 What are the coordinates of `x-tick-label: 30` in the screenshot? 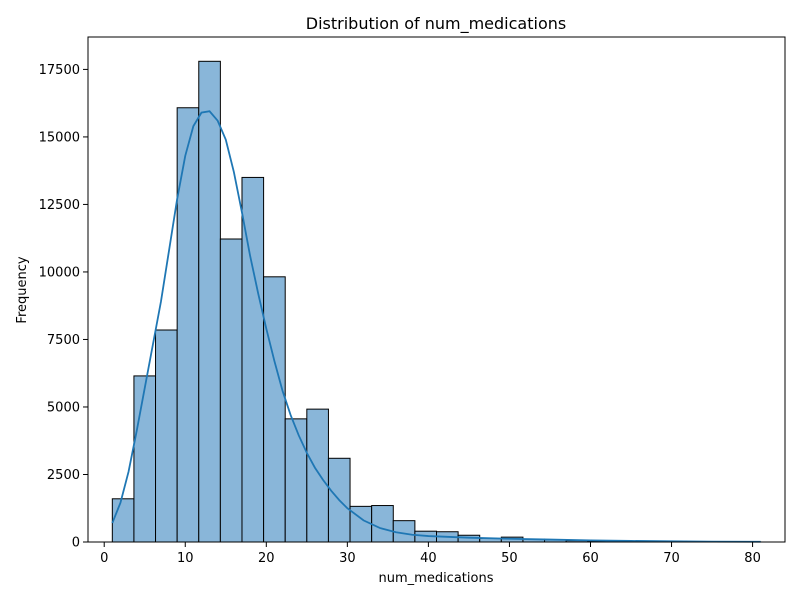 It's located at (347, 558).